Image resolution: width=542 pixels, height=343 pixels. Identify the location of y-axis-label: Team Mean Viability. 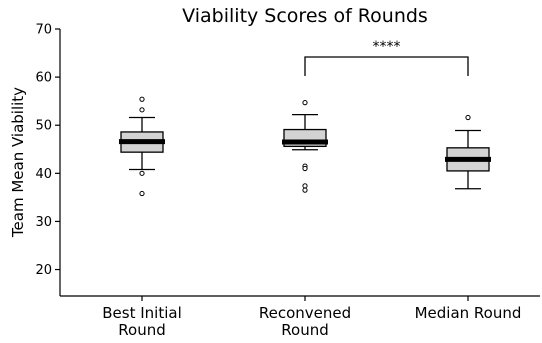
(18, 162).